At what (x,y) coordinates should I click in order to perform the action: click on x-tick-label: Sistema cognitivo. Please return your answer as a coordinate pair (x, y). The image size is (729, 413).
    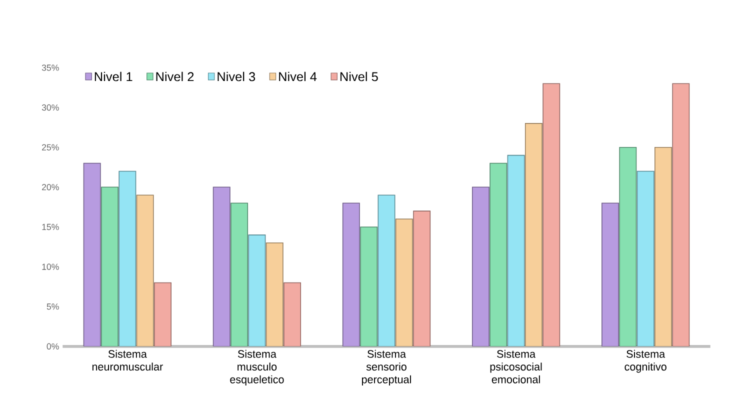
    Looking at the image, I should click on (645, 361).